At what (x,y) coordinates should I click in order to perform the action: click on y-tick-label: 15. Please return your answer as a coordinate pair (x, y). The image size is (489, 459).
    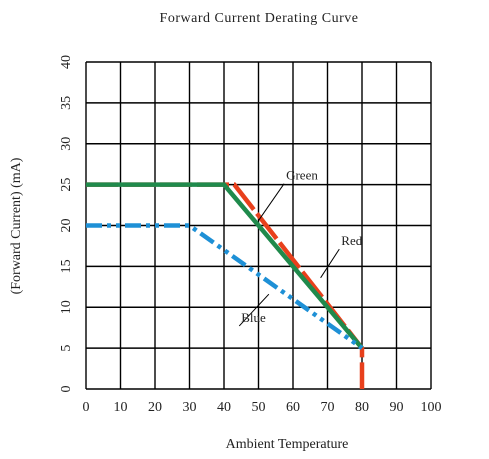
    Looking at the image, I should click on (66, 266).